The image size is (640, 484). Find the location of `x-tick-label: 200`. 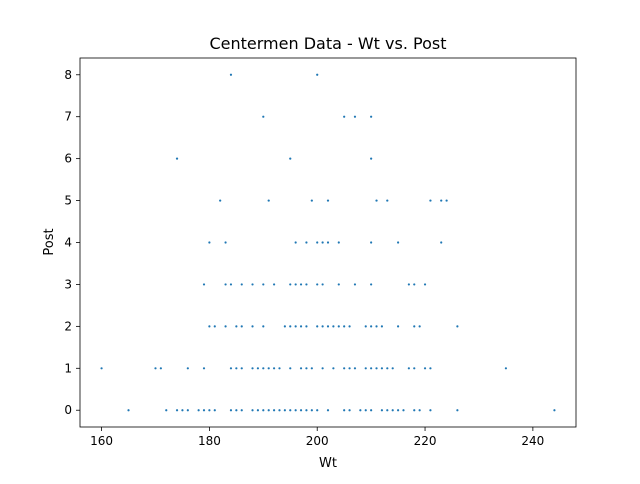

x-tick-label: 200 is located at coordinates (317, 441).